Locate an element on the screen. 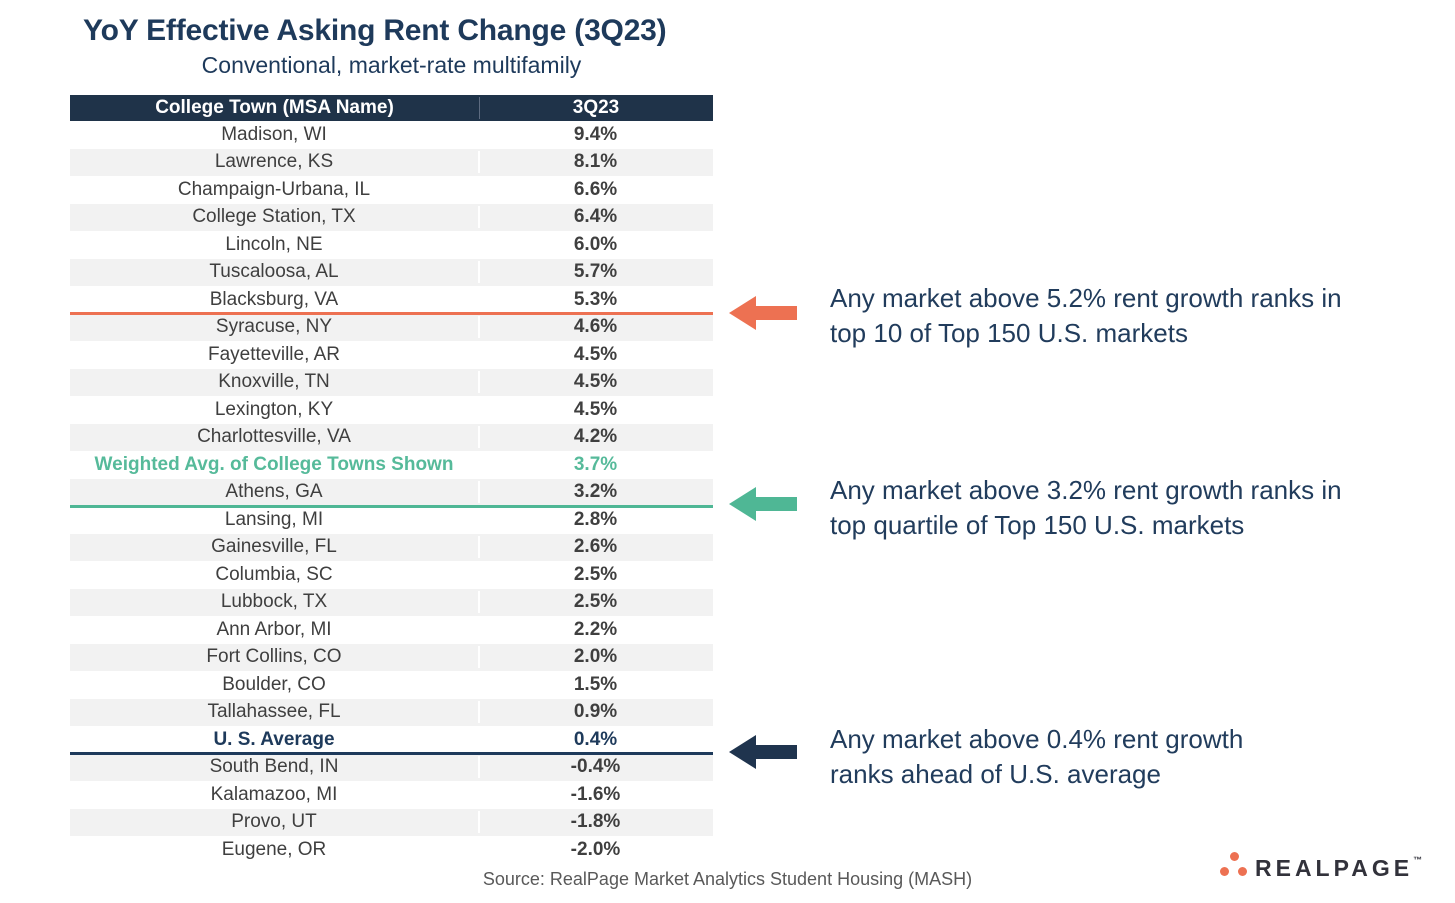  value-cell: 4.6% is located at coordinates (595, 327).